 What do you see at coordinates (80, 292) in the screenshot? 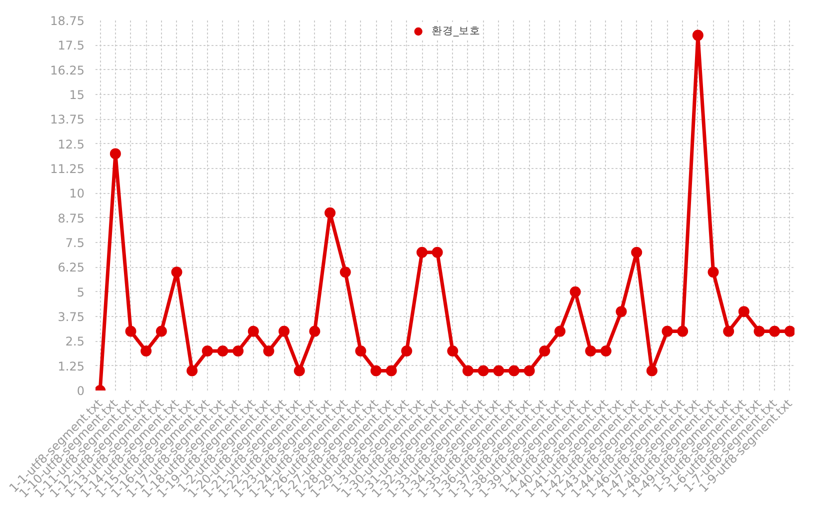
I see `y-tick-label: 5` at bounding box center [80, 292].